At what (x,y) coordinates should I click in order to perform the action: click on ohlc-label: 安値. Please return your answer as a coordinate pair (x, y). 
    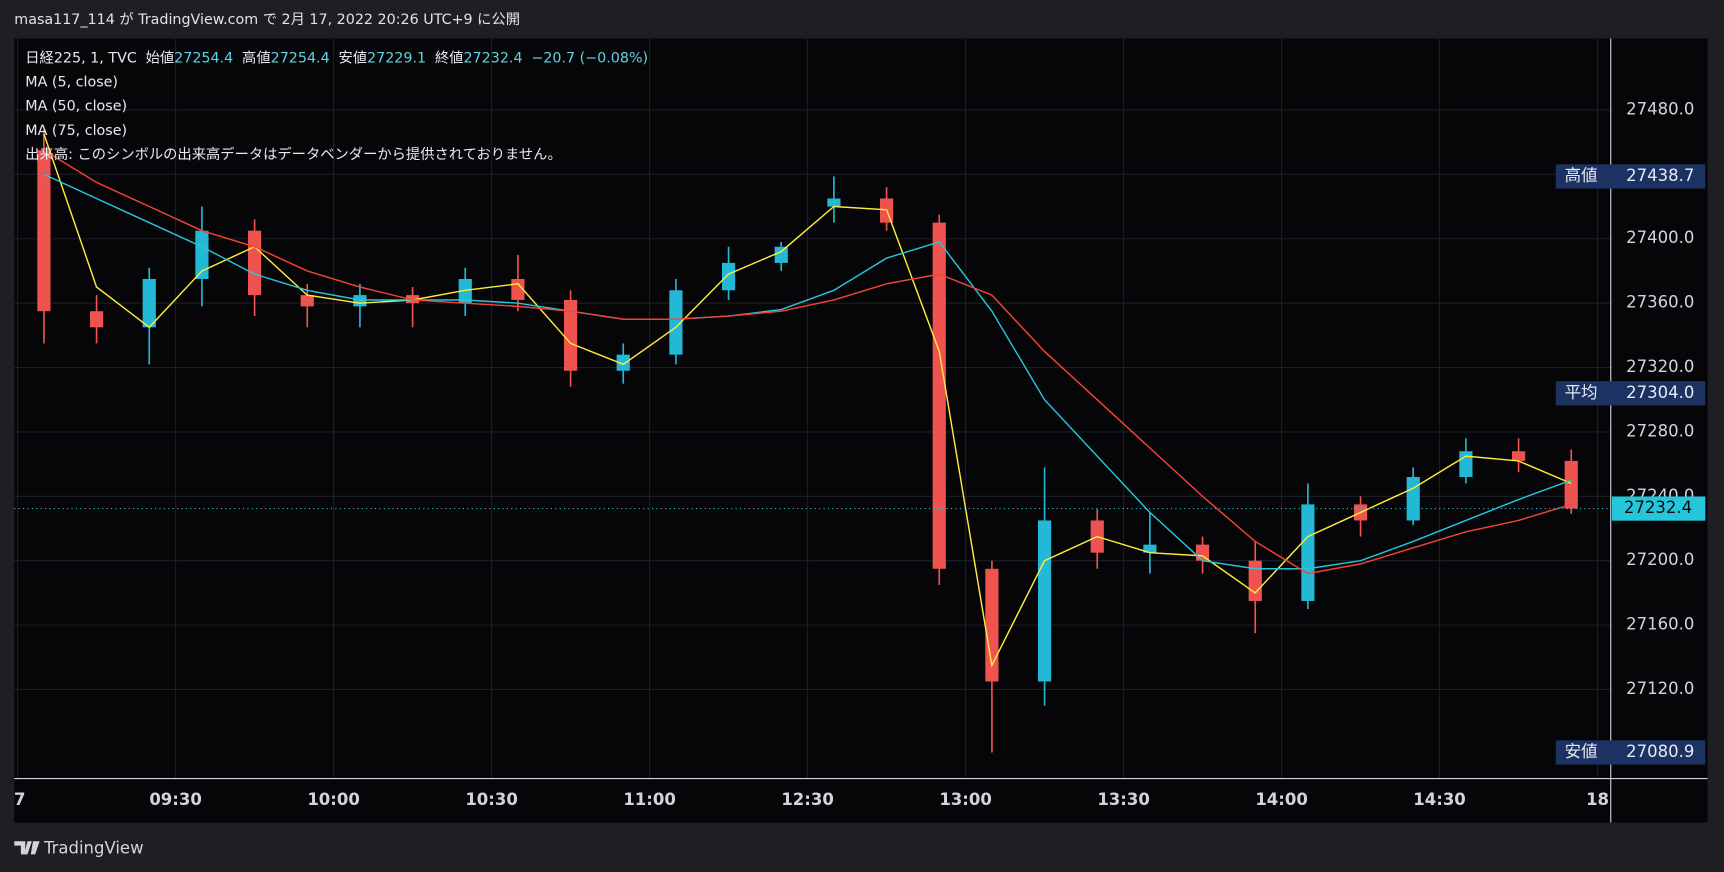
    Looking at the image, I should click on (352, 57).